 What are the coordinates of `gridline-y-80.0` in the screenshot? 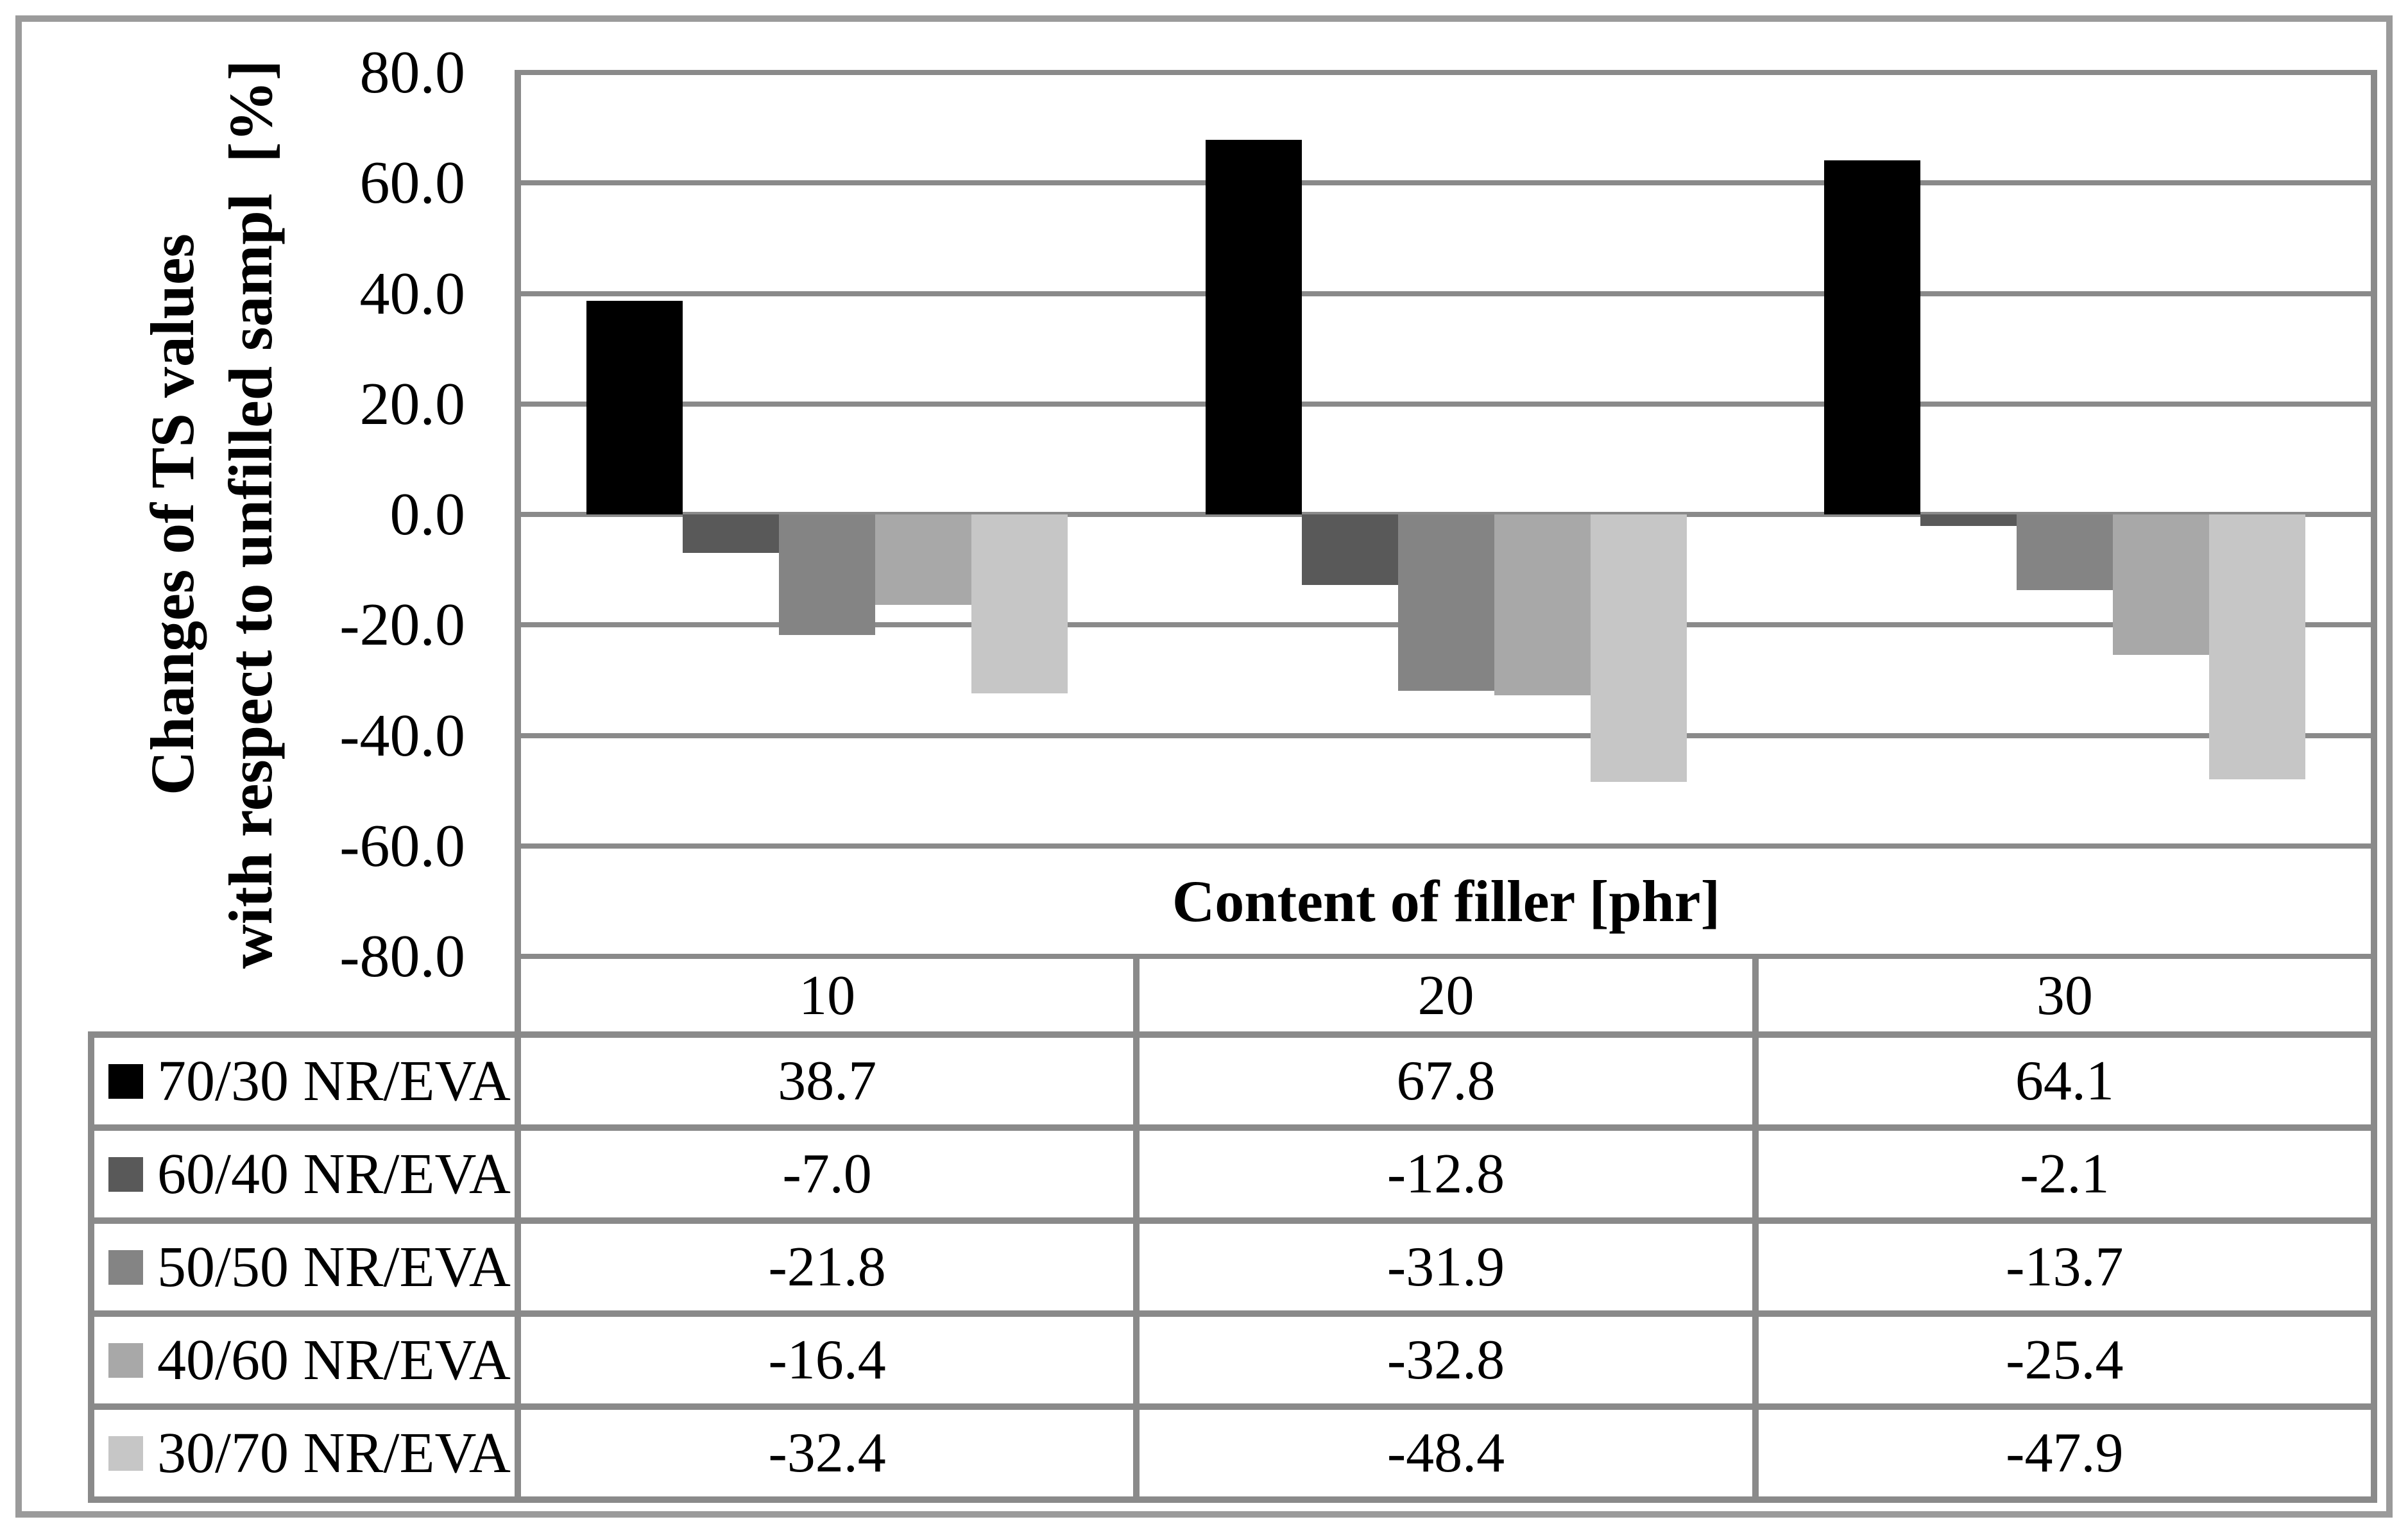 It's located at (1446, 72).